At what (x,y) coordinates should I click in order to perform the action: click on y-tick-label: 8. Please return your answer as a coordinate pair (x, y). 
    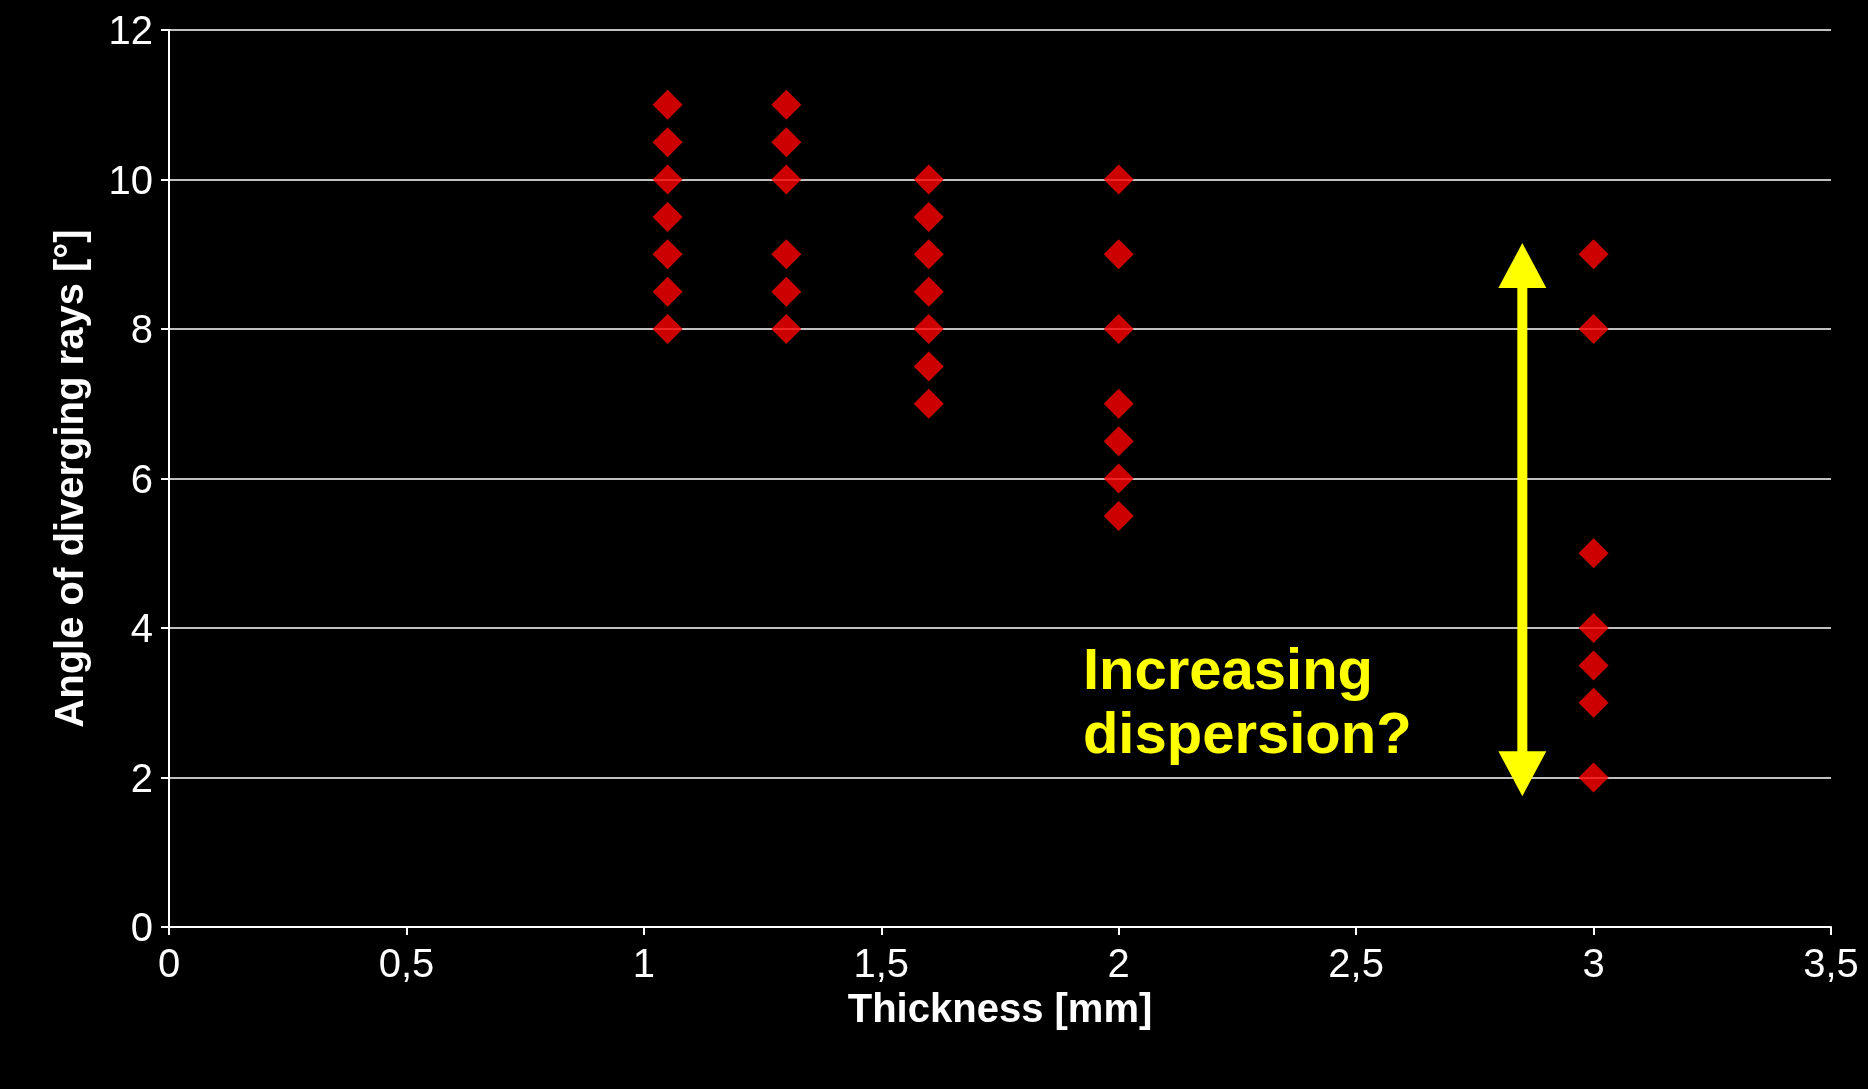
    Looking at the image, I should click on (141, 329).